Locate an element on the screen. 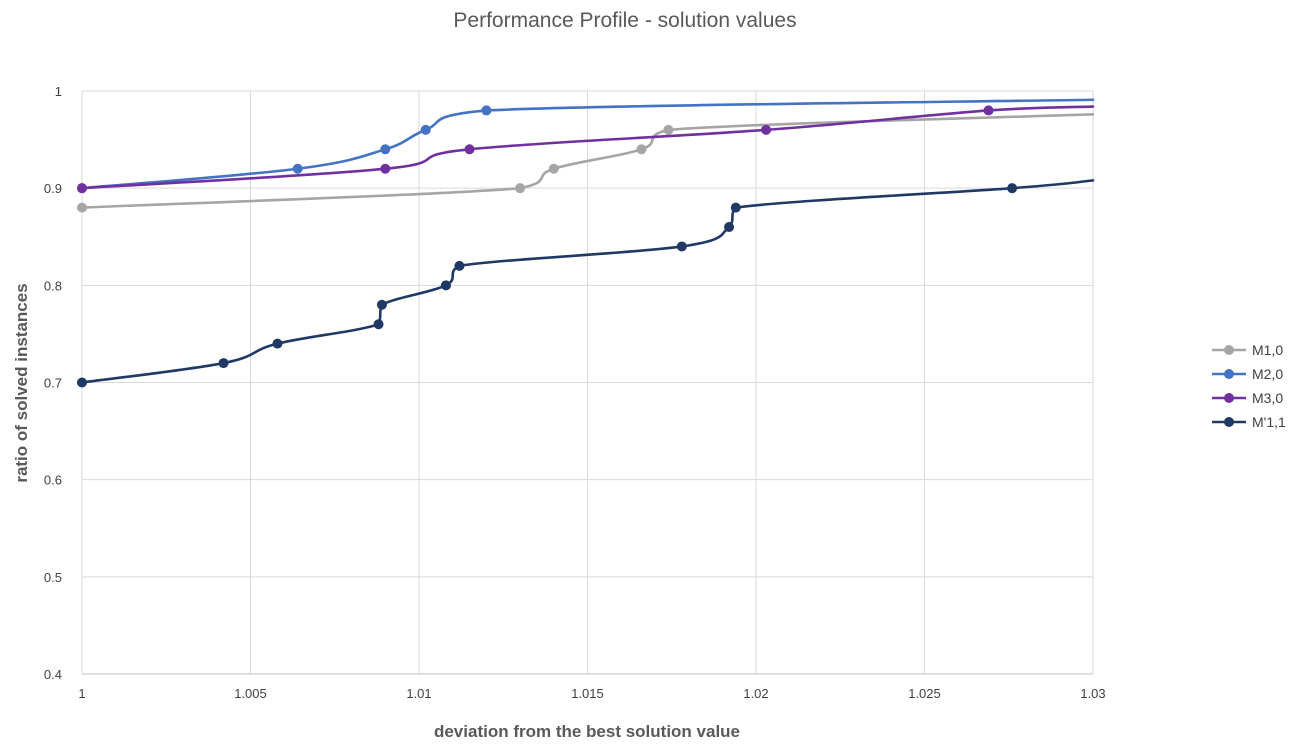 The image size is (1314, 747). legend-item: M1,0 is located at coordinates (1247, 350).